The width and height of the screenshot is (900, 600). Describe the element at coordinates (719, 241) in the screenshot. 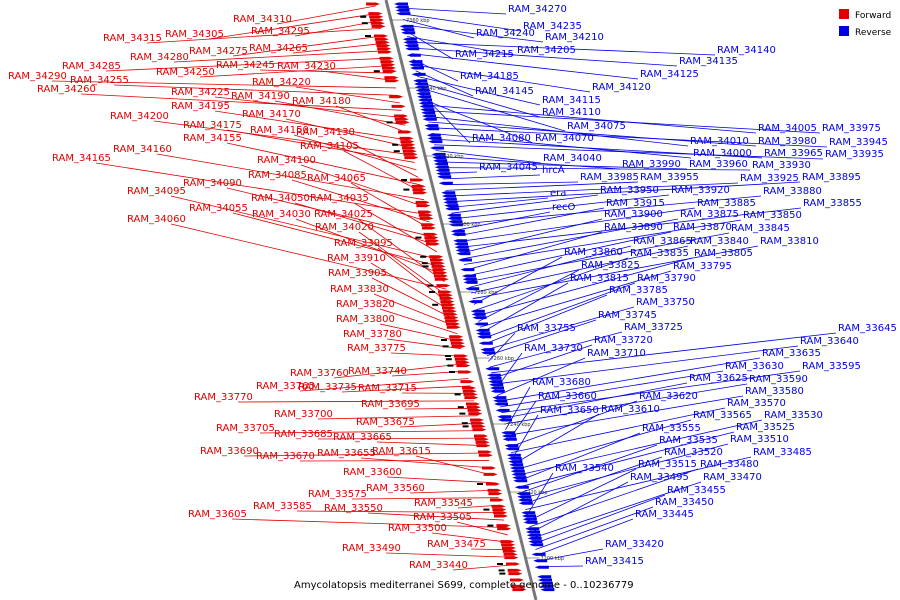

I see `reverse-gene-label: RAM_33840` at that location.